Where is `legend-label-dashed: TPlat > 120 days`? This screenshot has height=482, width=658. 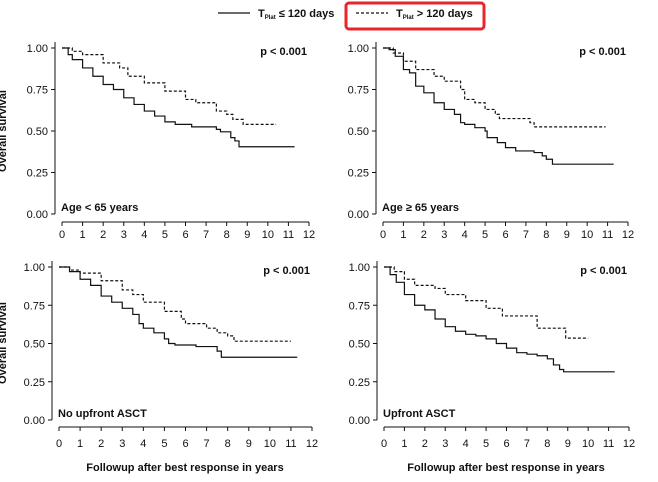
legend-label-dashed: TPlat > 120 days is located at coordinates (434, 14).